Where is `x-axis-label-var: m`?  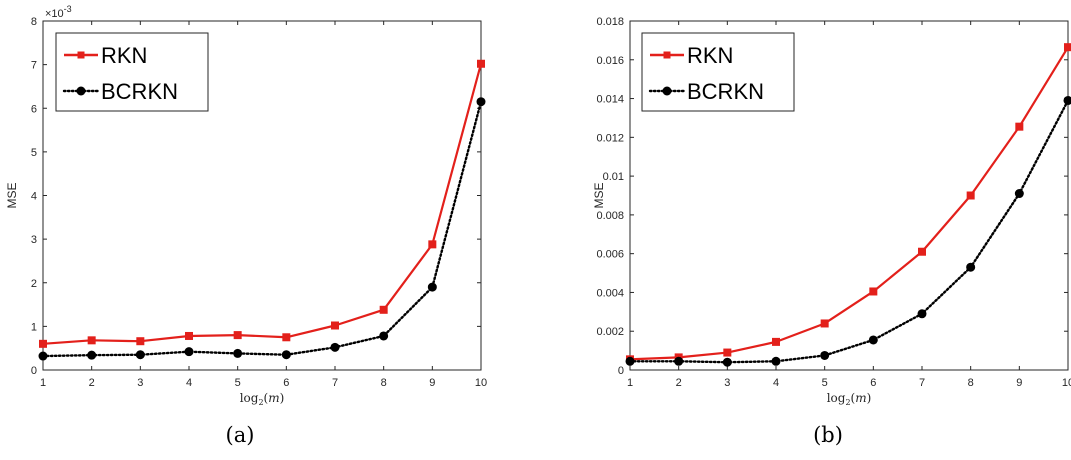
x-axis-label-var: m is located at coordinates (273, 398).